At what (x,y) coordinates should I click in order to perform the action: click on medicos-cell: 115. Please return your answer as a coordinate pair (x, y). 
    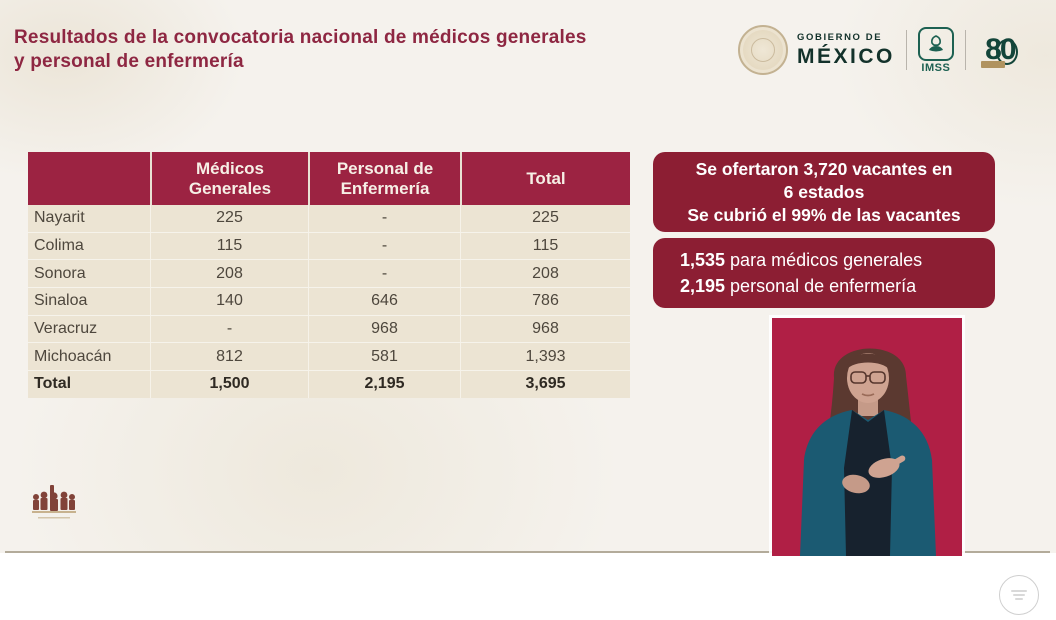
    Looking at the image, I should click on (229, 246).